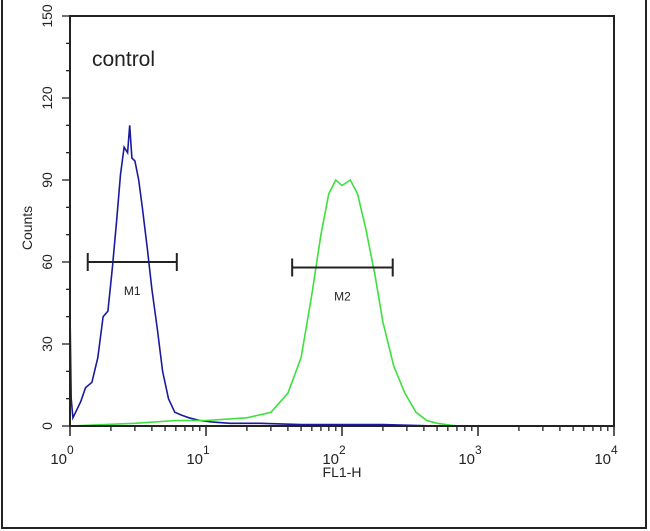  Describe the element at coordinates (47, 426) in the screenshot. I see `y-tick-label: 0` at that location.